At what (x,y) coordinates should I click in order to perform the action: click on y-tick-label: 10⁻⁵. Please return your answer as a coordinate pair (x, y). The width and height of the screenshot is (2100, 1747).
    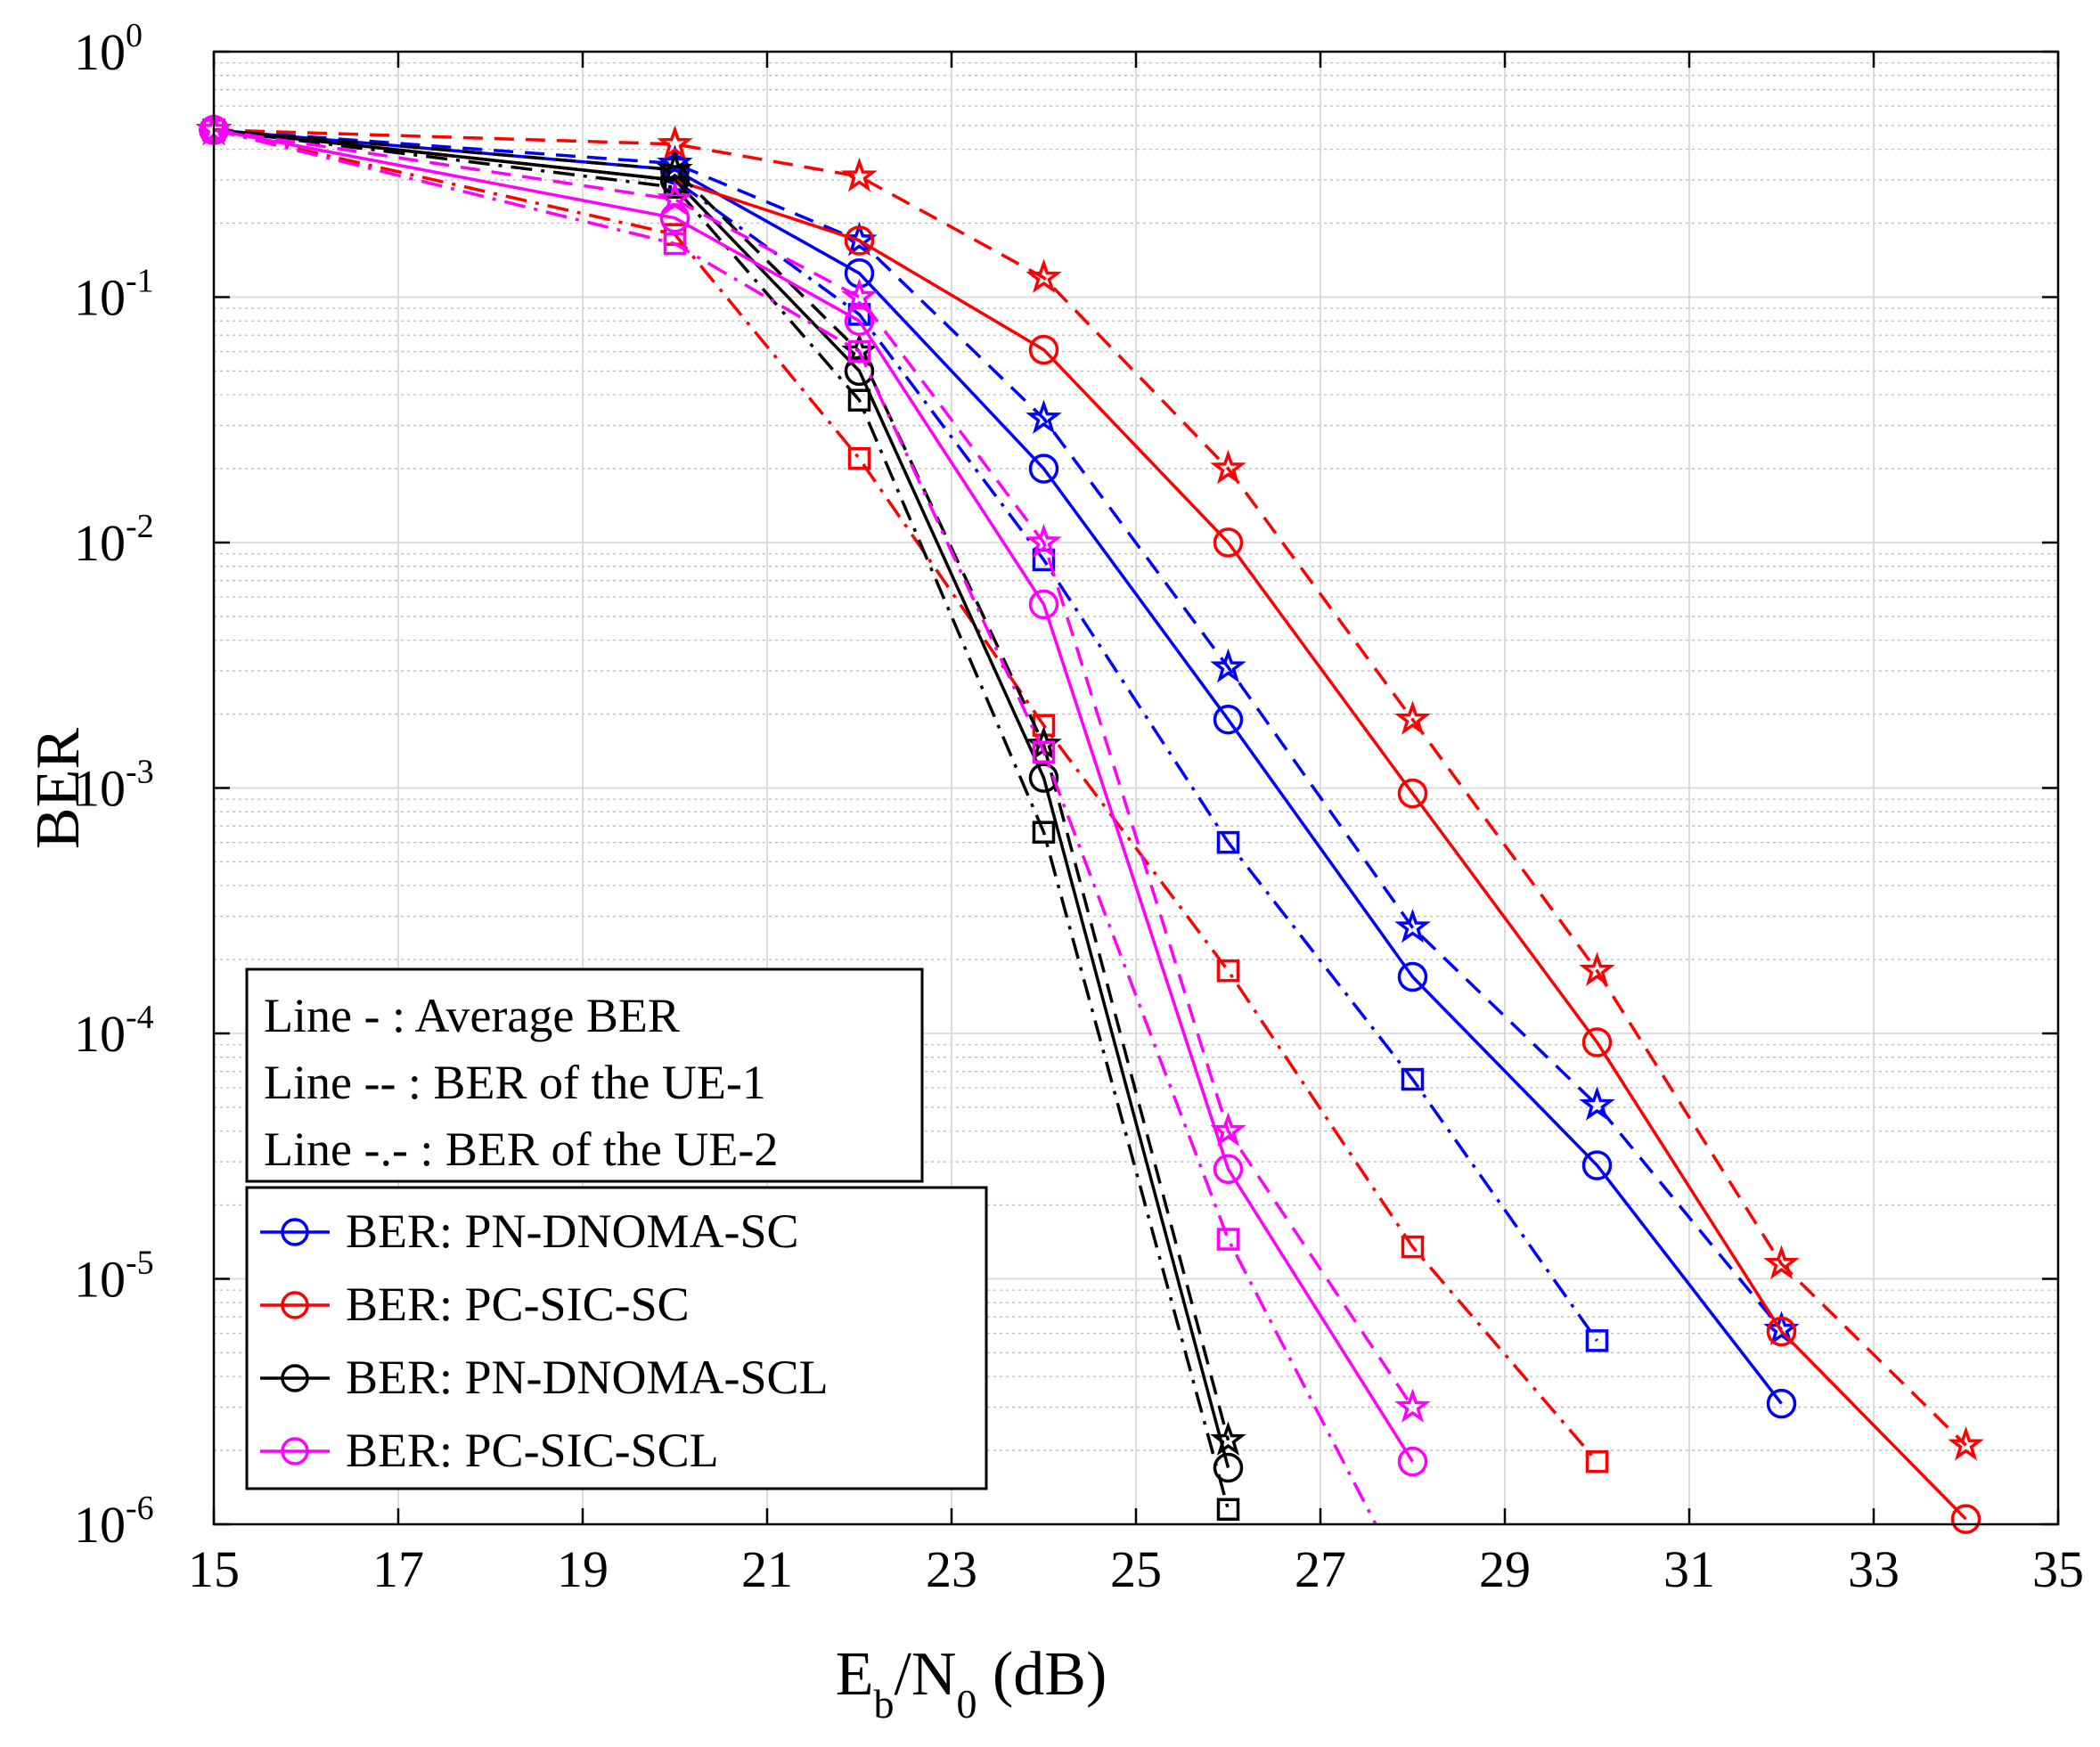
    Looking at the image, I should click on (114, 1277).